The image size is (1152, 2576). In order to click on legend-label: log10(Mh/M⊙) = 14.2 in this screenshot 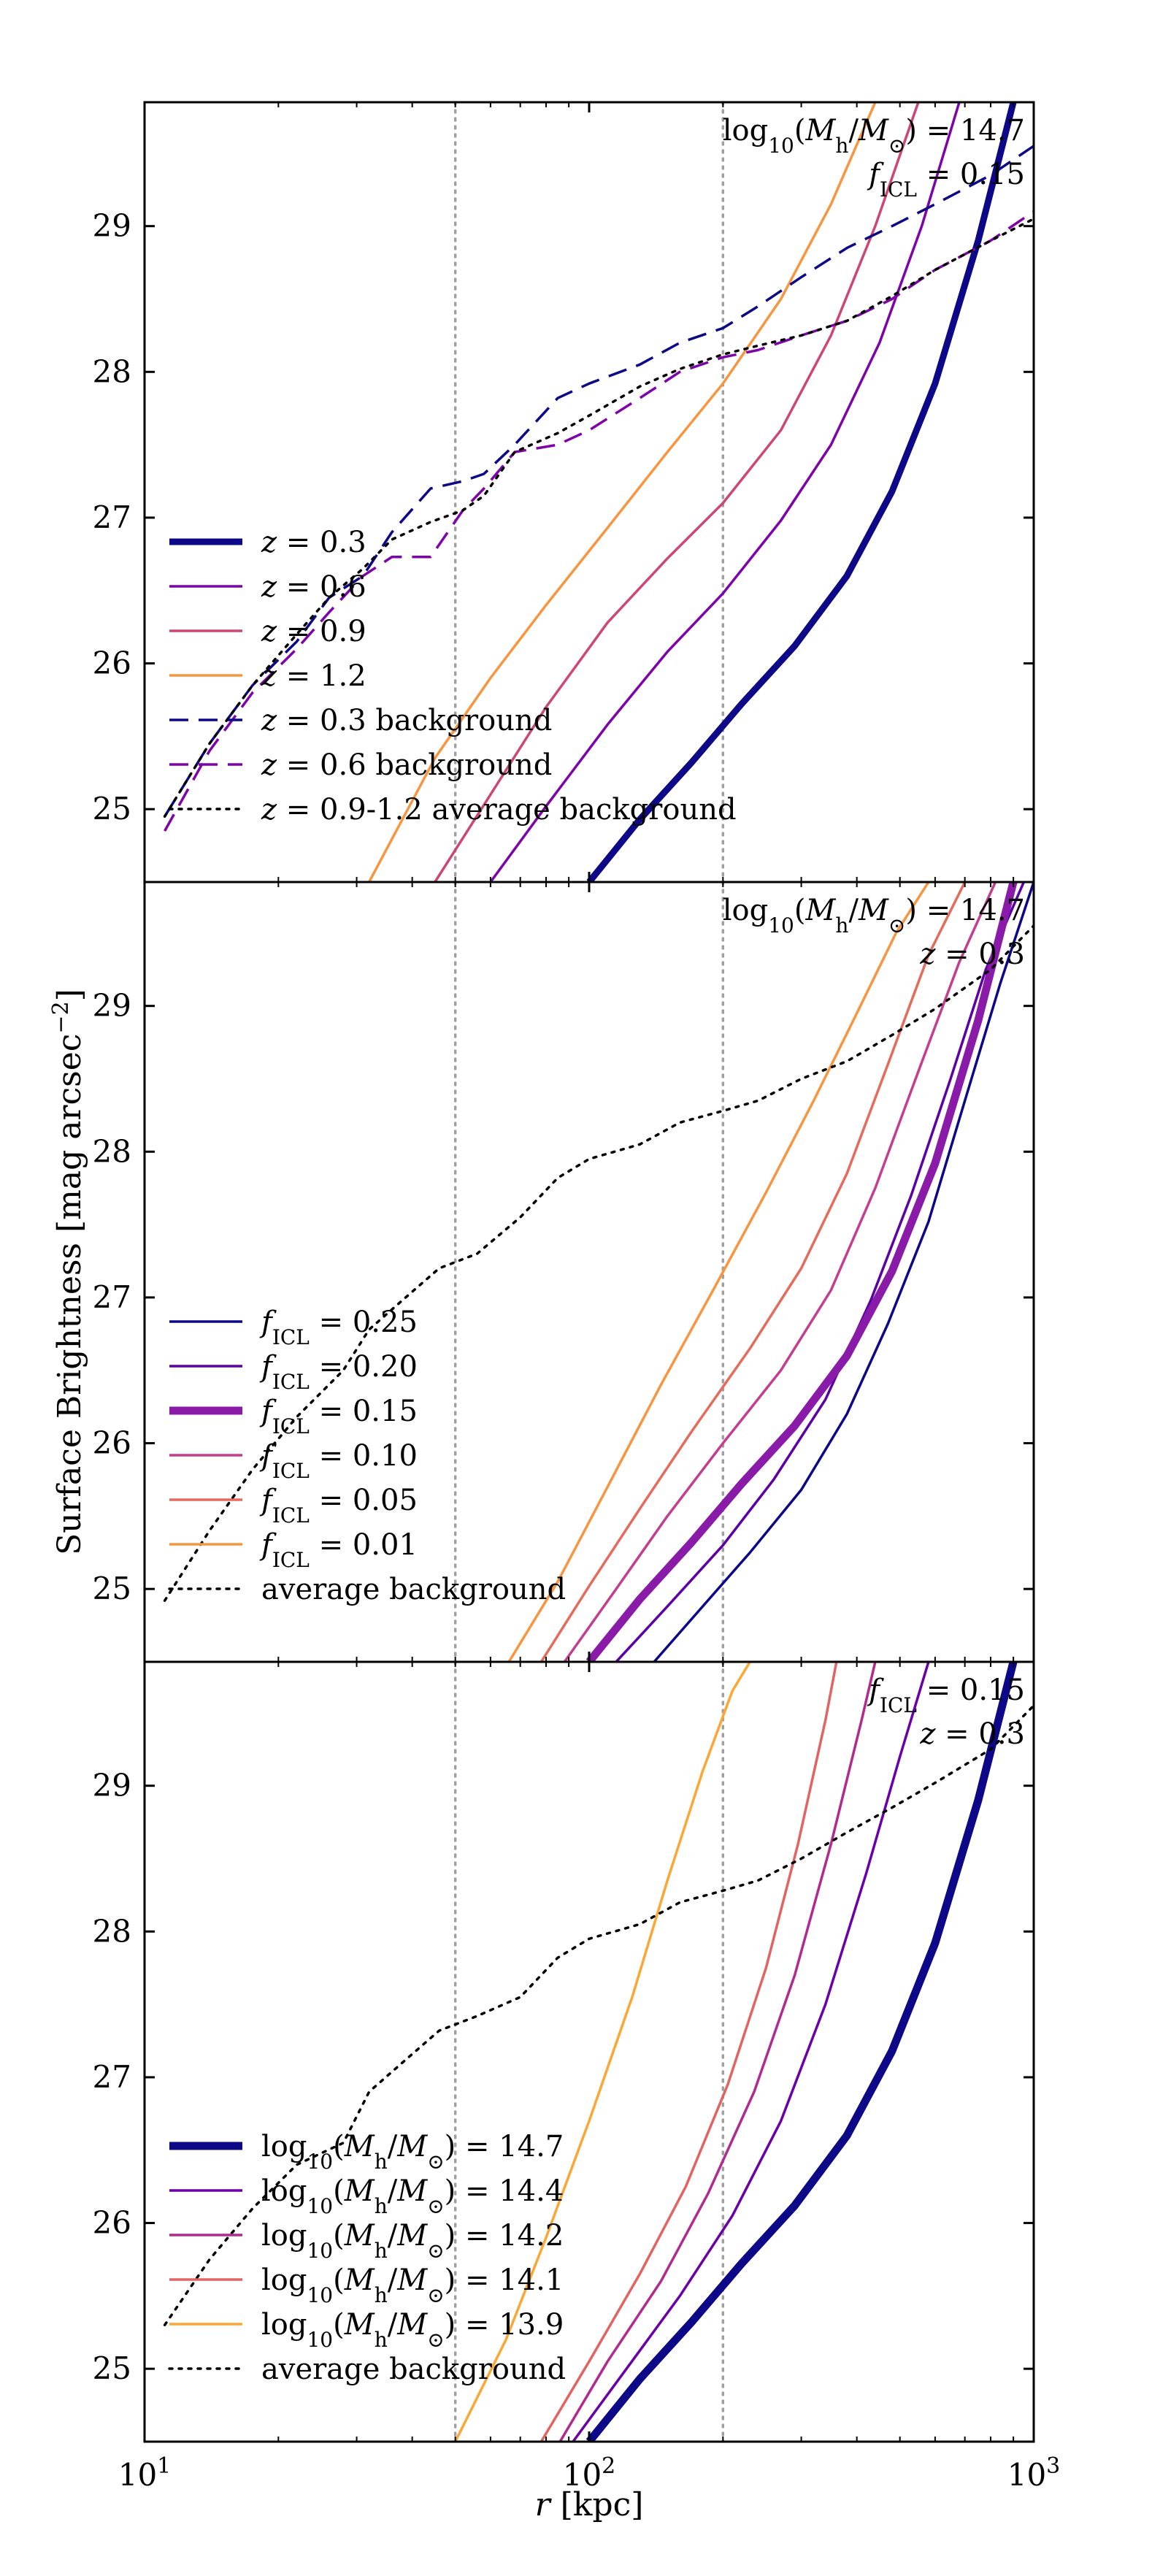, I will do `click(412, 2241)`.